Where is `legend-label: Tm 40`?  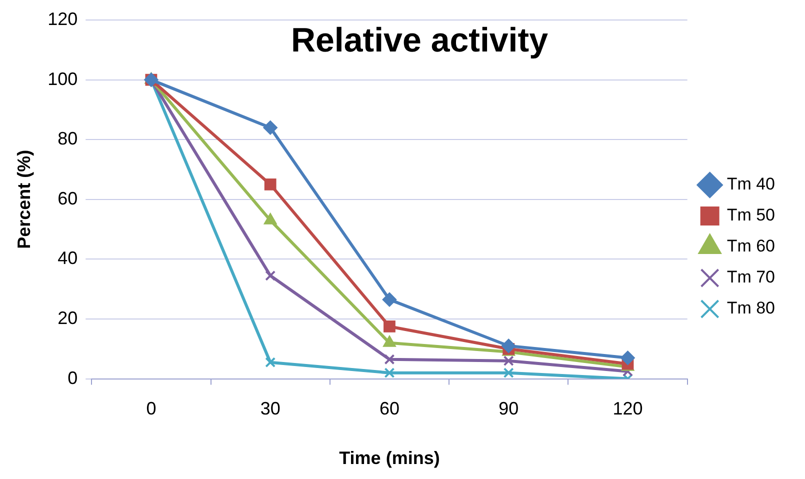 legend-label: Tm 40 is located at coordinates (751, 184).